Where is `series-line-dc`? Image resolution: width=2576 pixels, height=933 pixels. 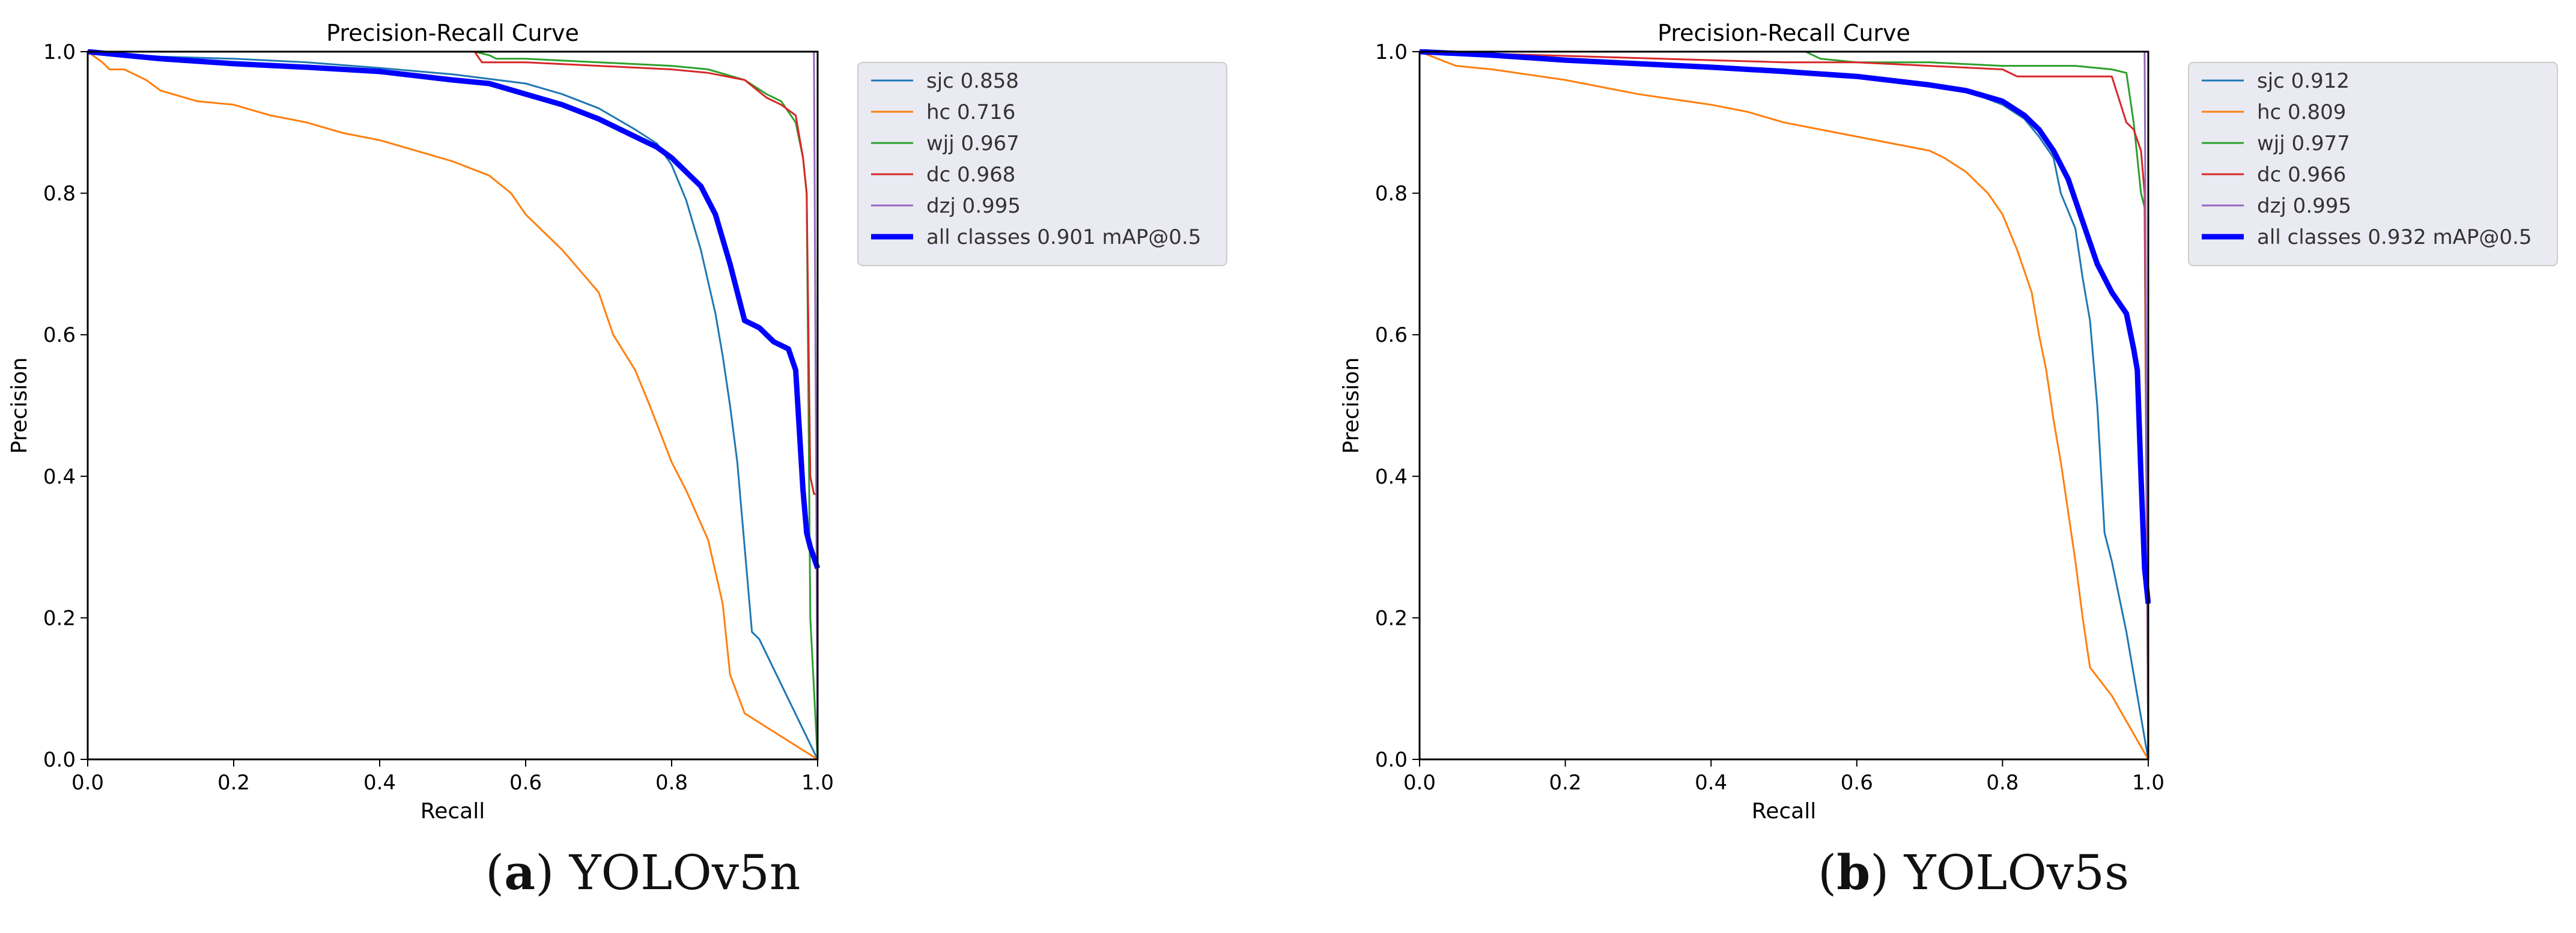
series-line-dc is located at coordinates (453, 272).